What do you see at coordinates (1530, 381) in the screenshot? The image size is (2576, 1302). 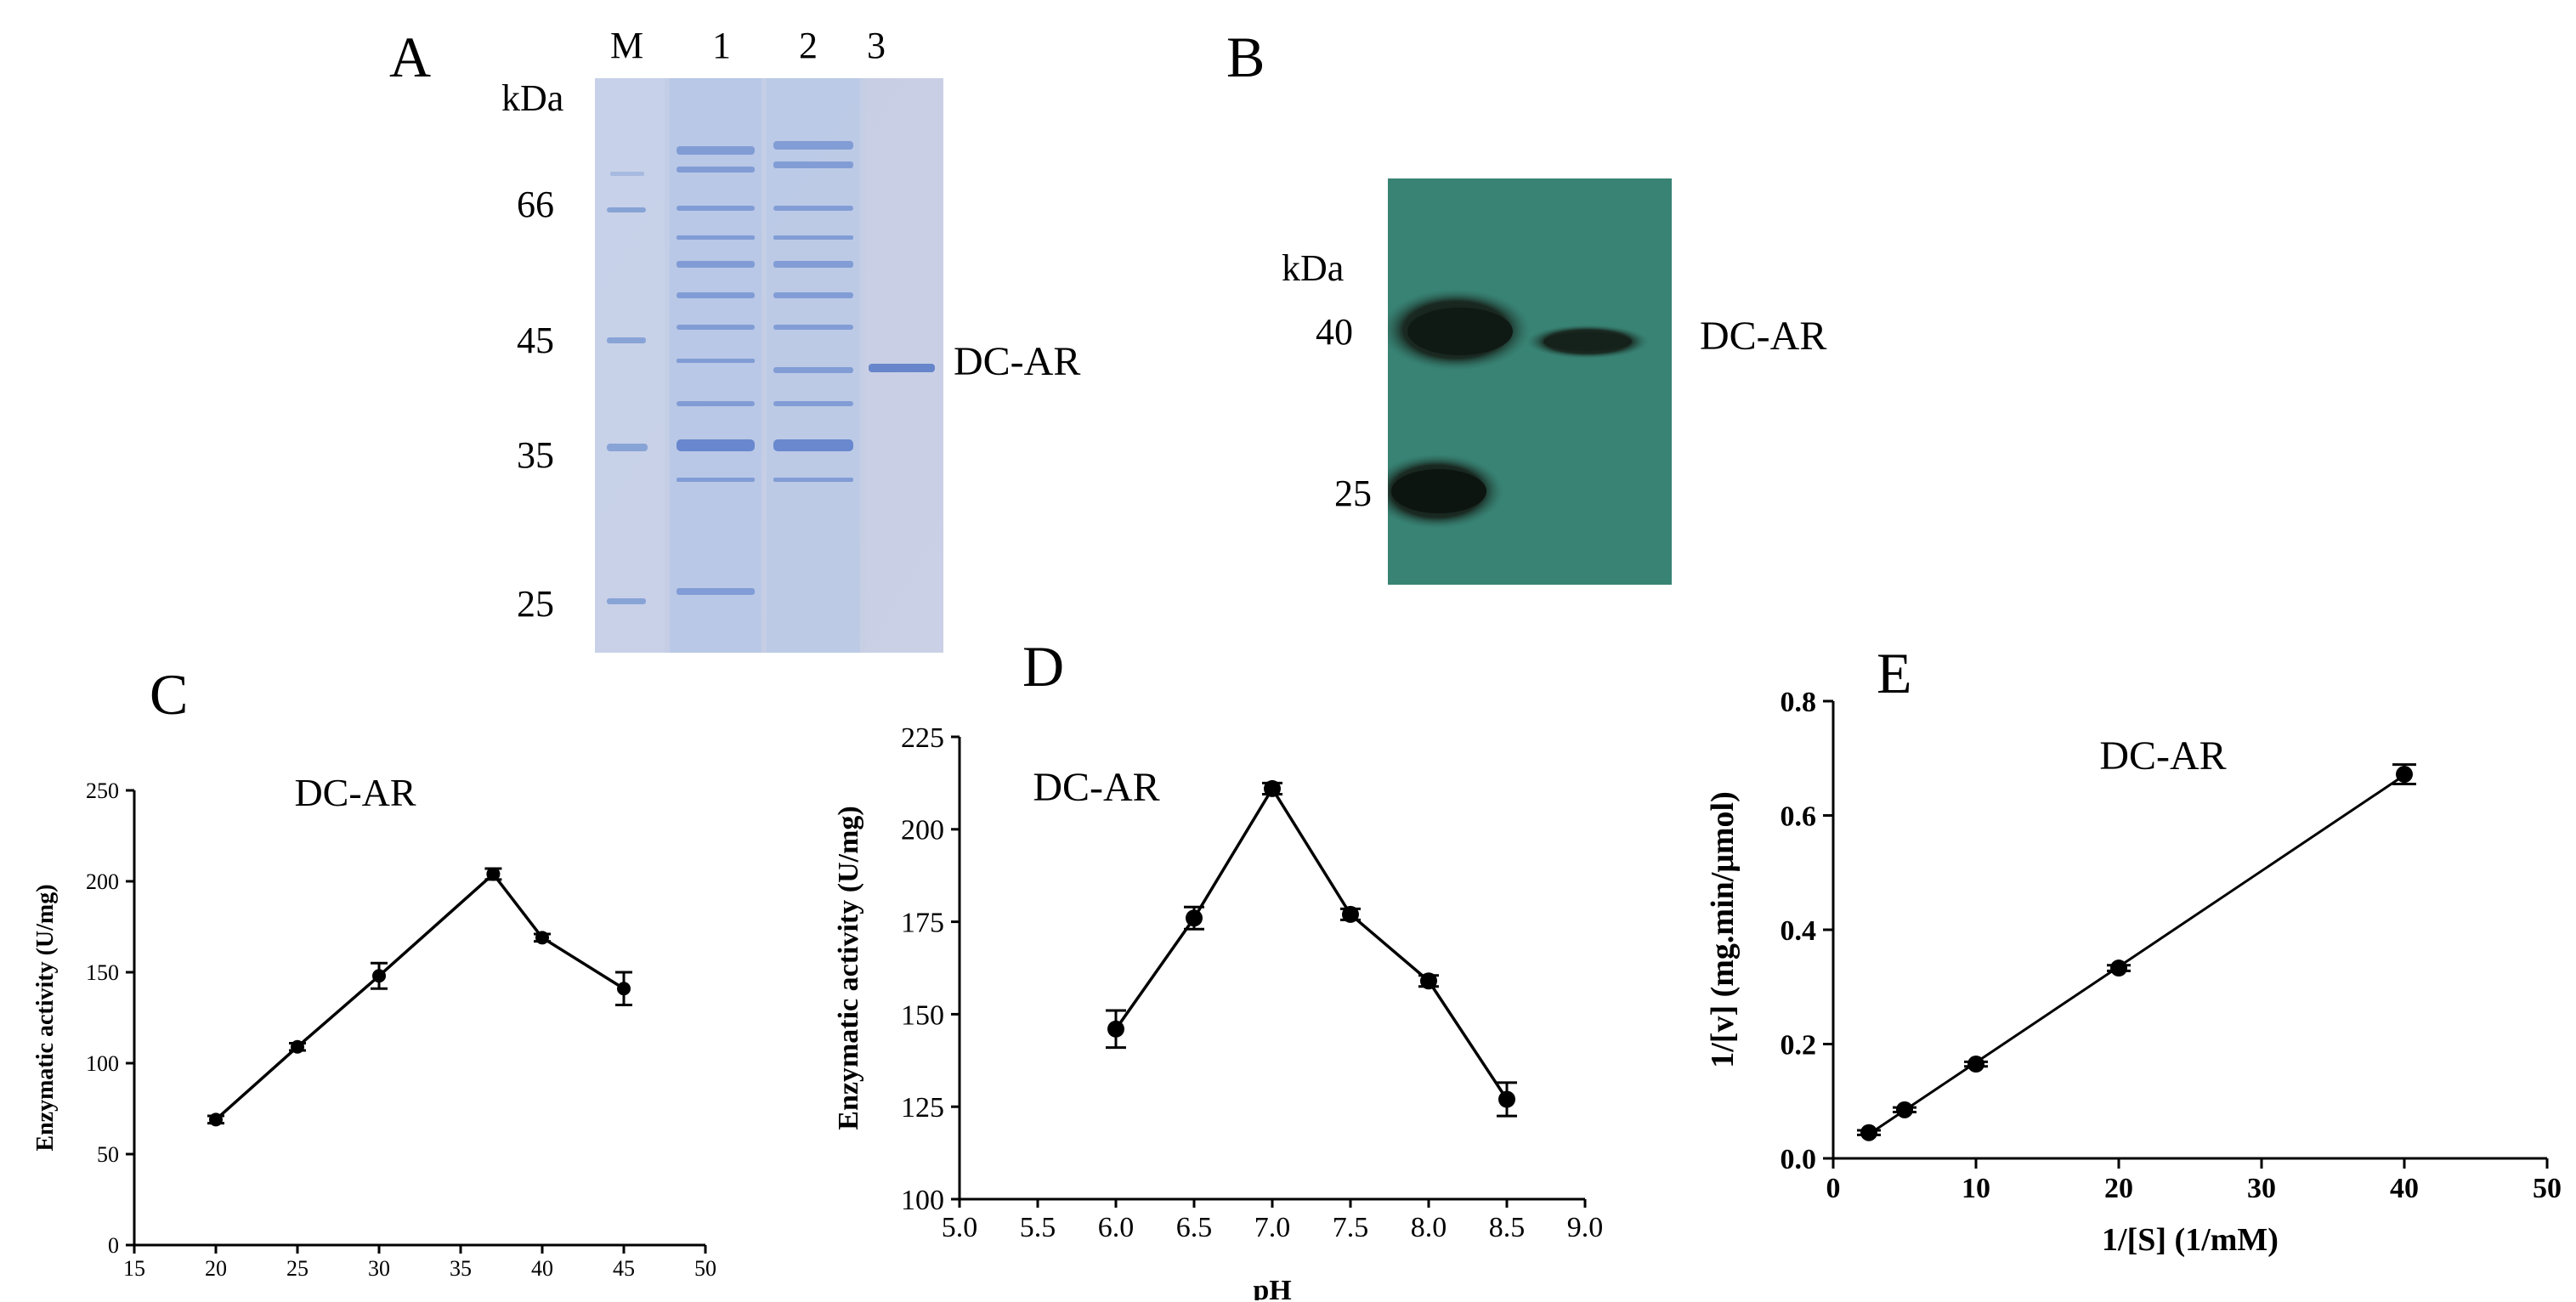 I see `western-blot-image` at bounding box center [1530, 381].